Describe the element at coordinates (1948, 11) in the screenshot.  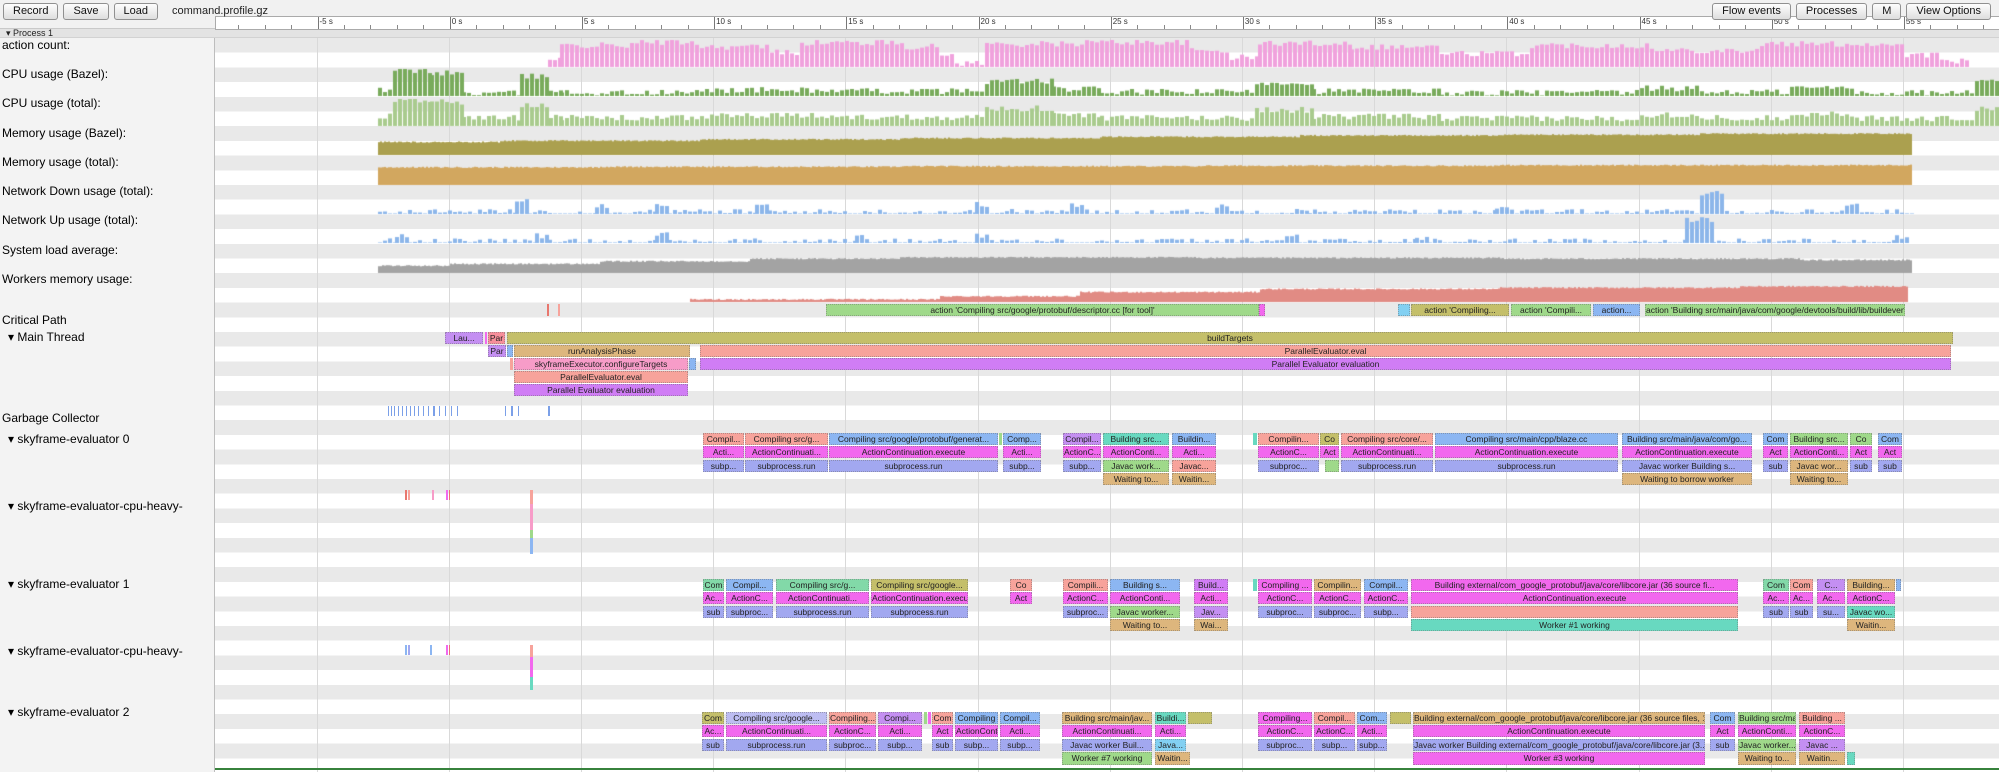
I see `view-options-button: View Options` at that location.